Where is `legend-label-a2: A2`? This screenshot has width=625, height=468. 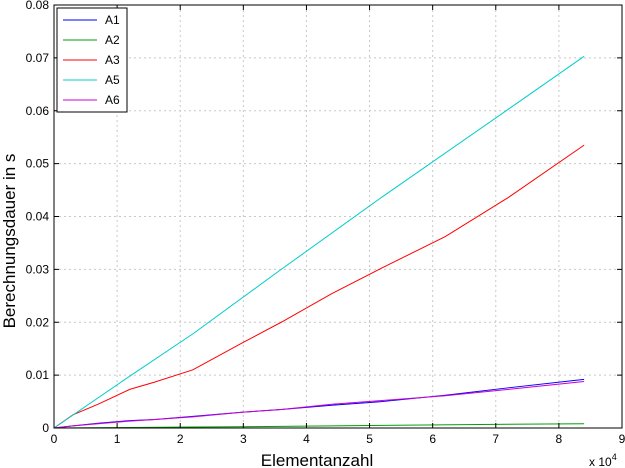 legend-label-a2: A2 is located at coordinates (112, 40).